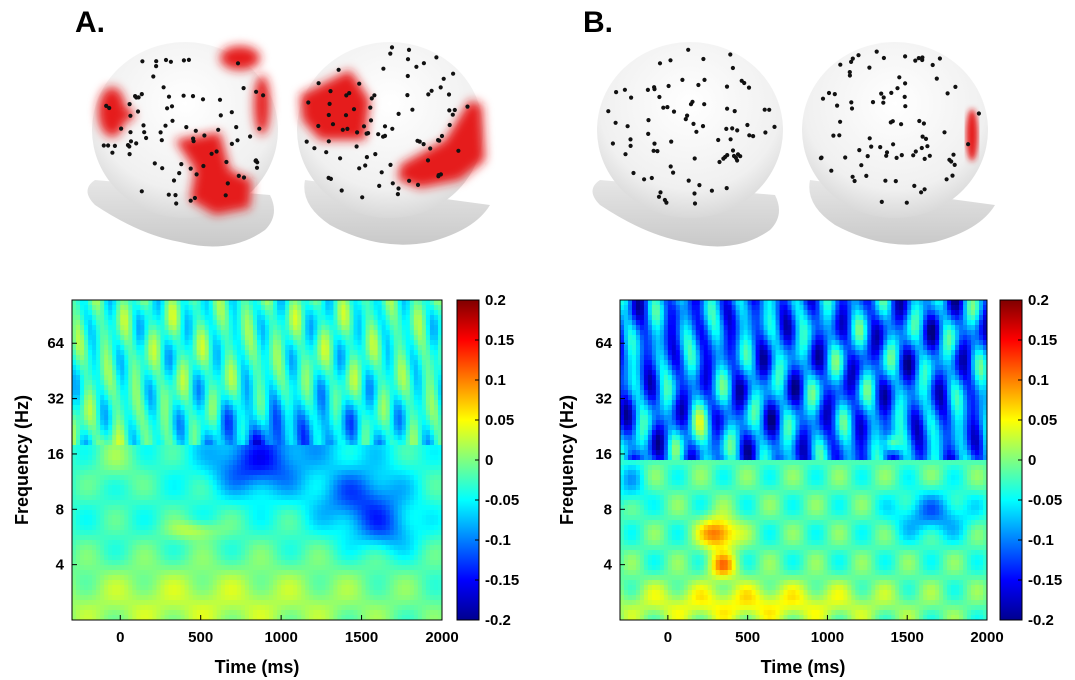 This screenshot has height=680, width=1075. What do you see at coordinates (668, 637) in the screenshot?
I see `x-tick-label: 0` at bounding box center [668, 637].